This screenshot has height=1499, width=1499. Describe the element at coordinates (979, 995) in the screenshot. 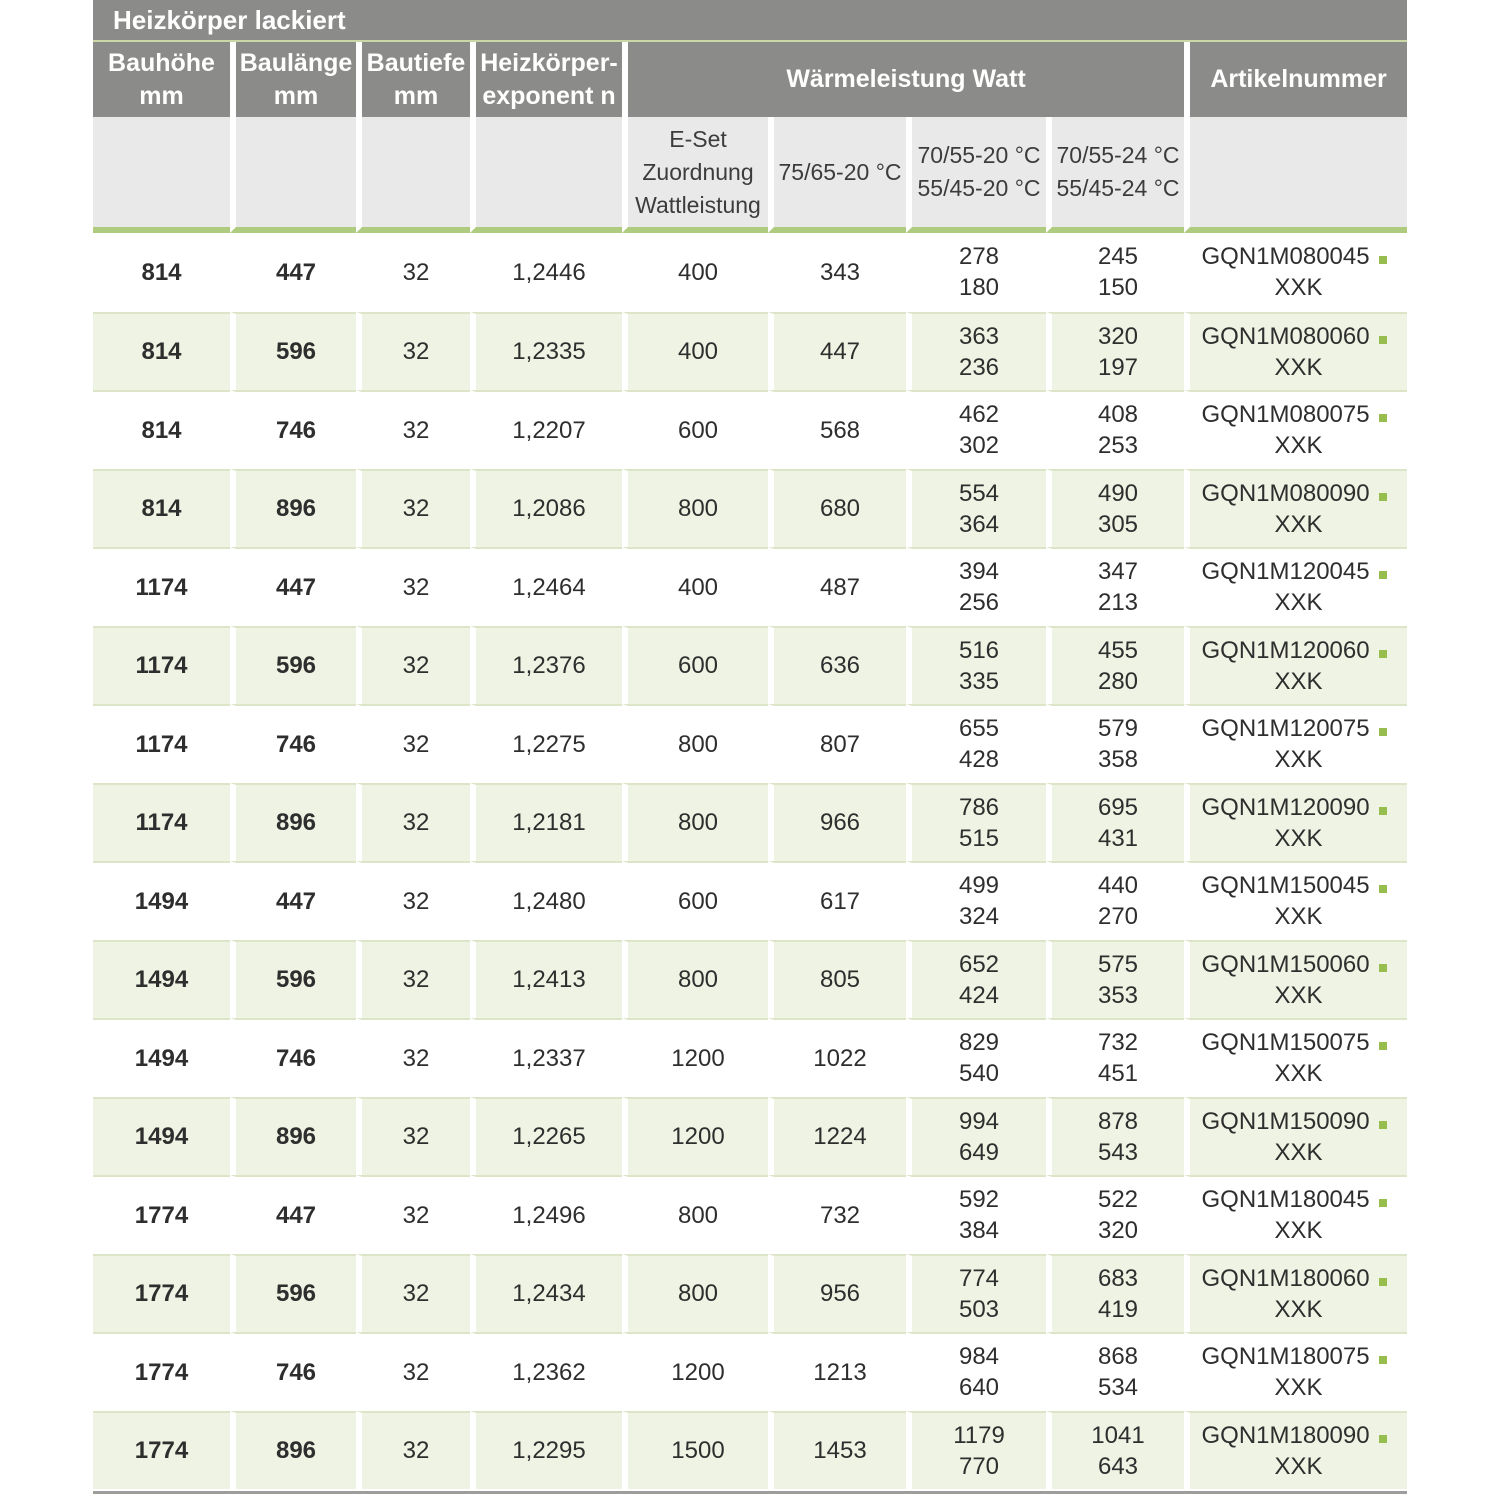

I see `watt-value: 424` at that location.